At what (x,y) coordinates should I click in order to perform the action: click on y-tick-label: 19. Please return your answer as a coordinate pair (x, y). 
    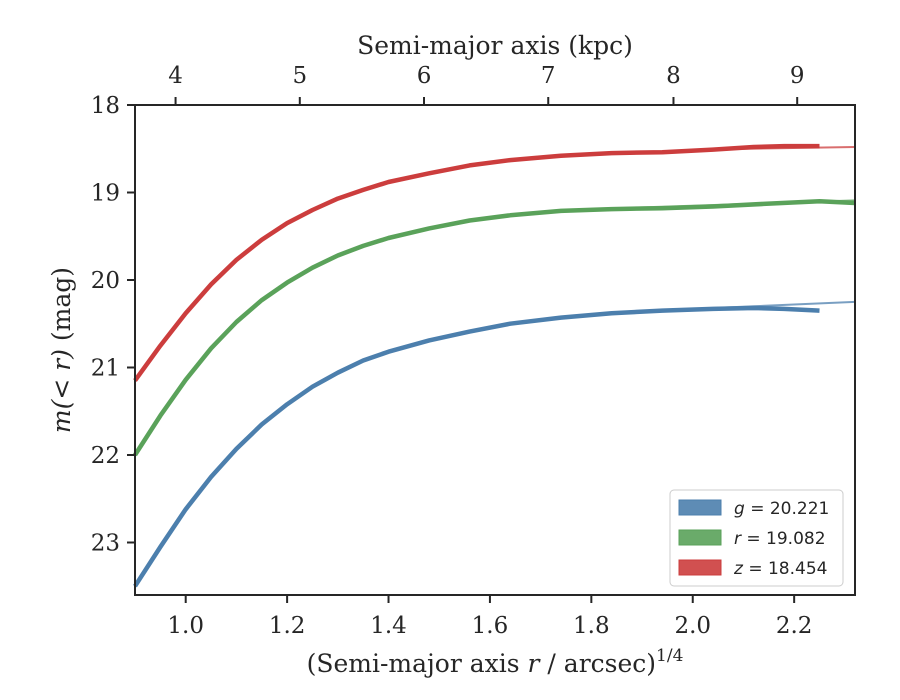
    Looking at the image, I should click on (105, 194).